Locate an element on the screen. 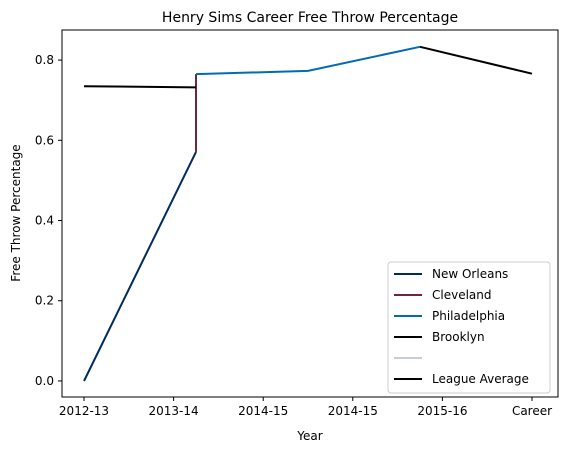  chart-title: Henry Sims Career Free Throw Percentage is located at coordinates (310, 18).